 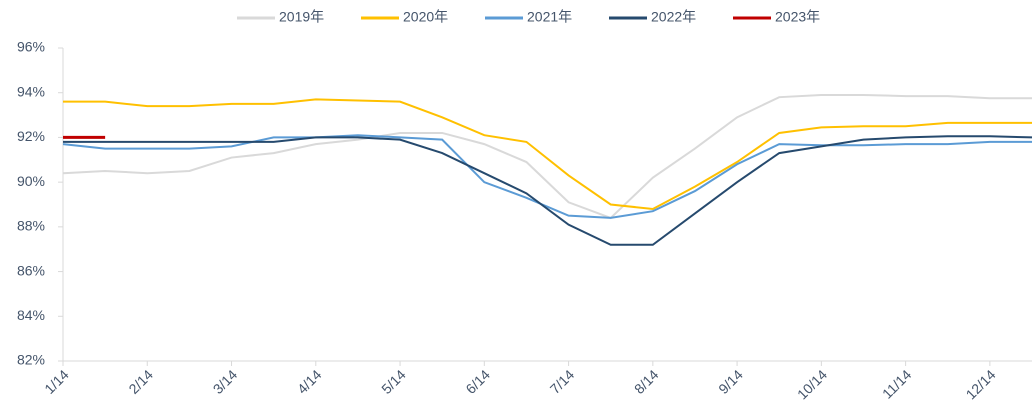 I want to click on x-tick-label: 11/14, so click(x=897, y=384).